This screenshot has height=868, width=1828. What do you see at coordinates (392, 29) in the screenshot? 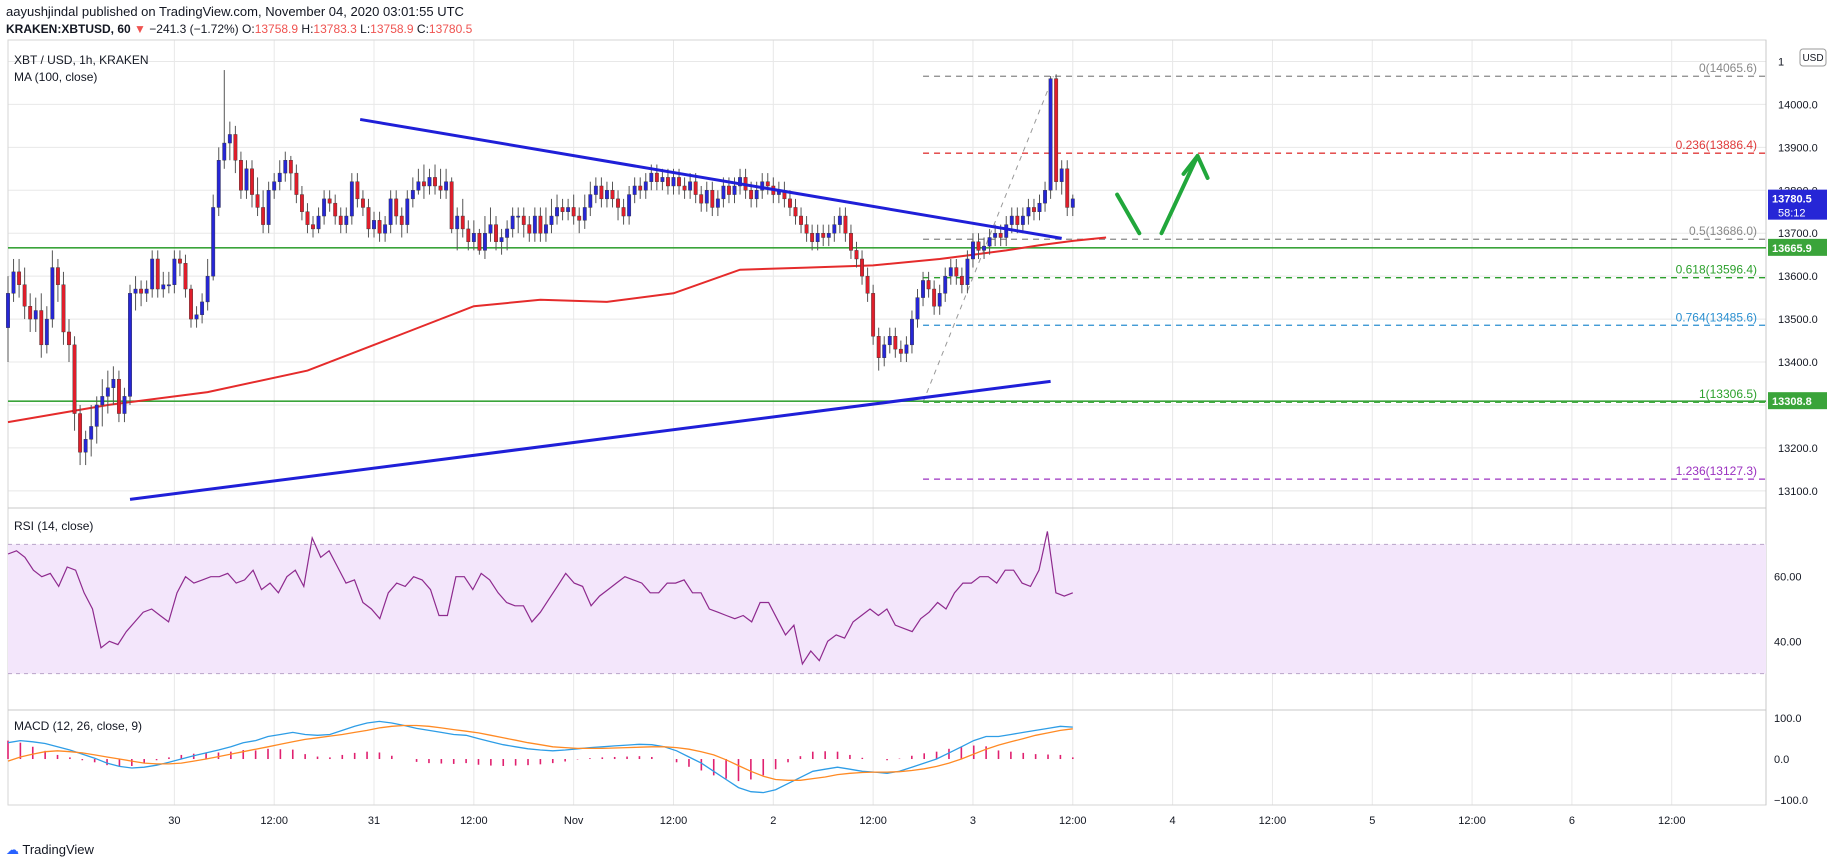
I see `ohlc-low: 13758.9` at bounding box center [392, 29].